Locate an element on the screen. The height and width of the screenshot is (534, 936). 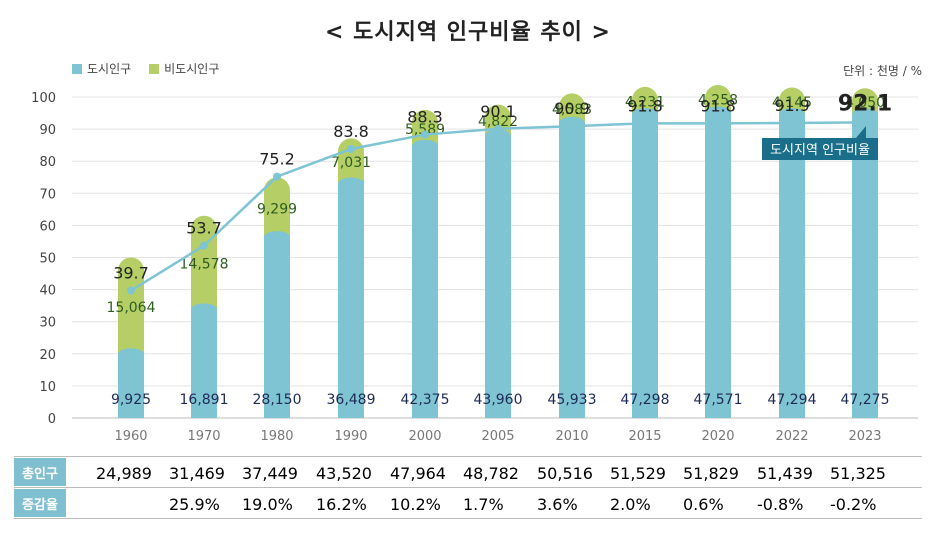
table-header-total: 총인구 is located at coordinates (40, 472).